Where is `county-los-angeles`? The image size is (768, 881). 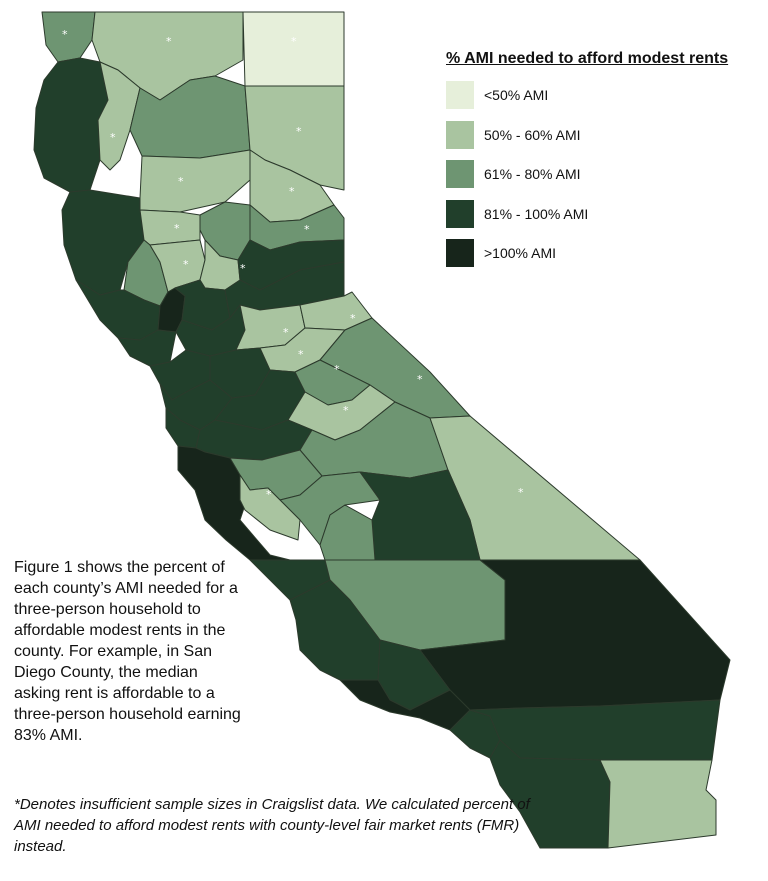
county-los-angeles is located at coordinates (405, 705).